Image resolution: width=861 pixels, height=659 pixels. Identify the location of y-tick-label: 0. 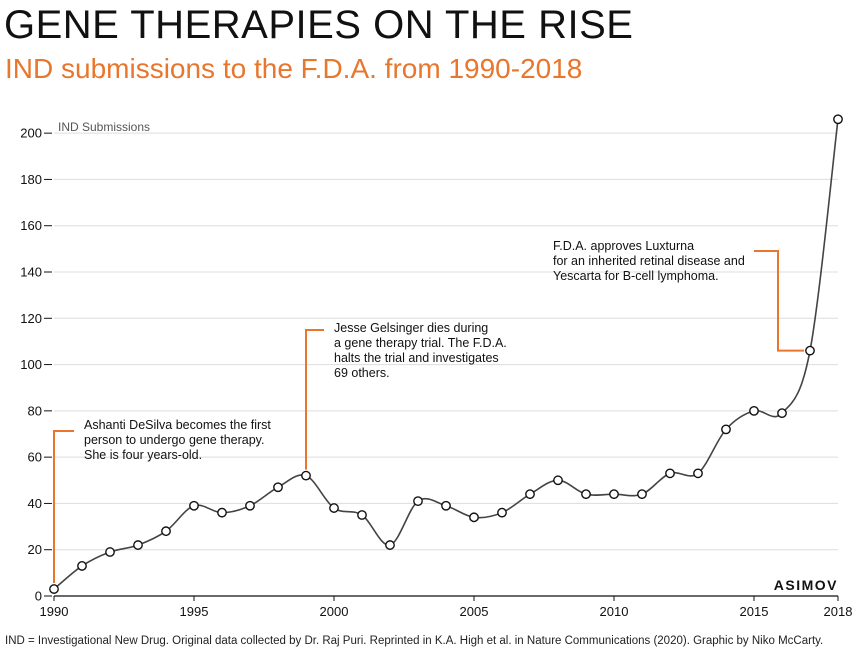
(38, 596).